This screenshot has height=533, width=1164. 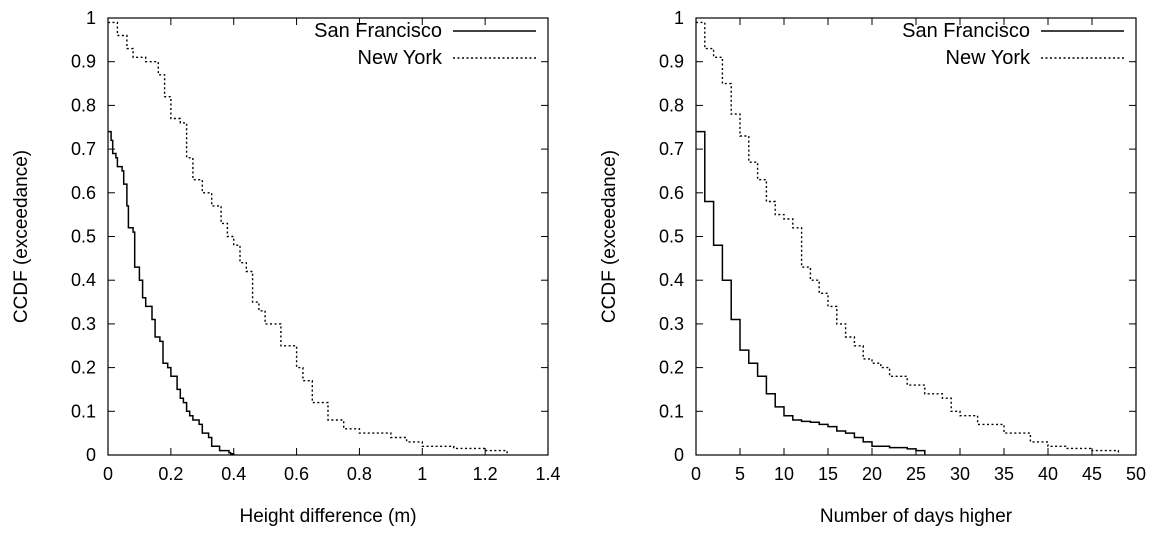 I want to click on chart1-y-tick-label: 0, so click(x=91, y=455).